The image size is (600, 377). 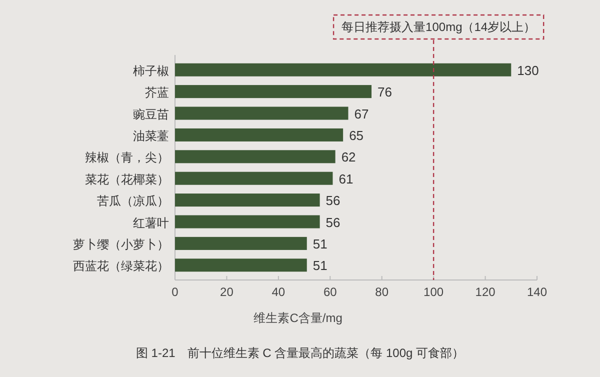 What do you see at coordinates (361, 114) in the screenshot?
I see `data-label: 67` at bounding box center [361, 114].